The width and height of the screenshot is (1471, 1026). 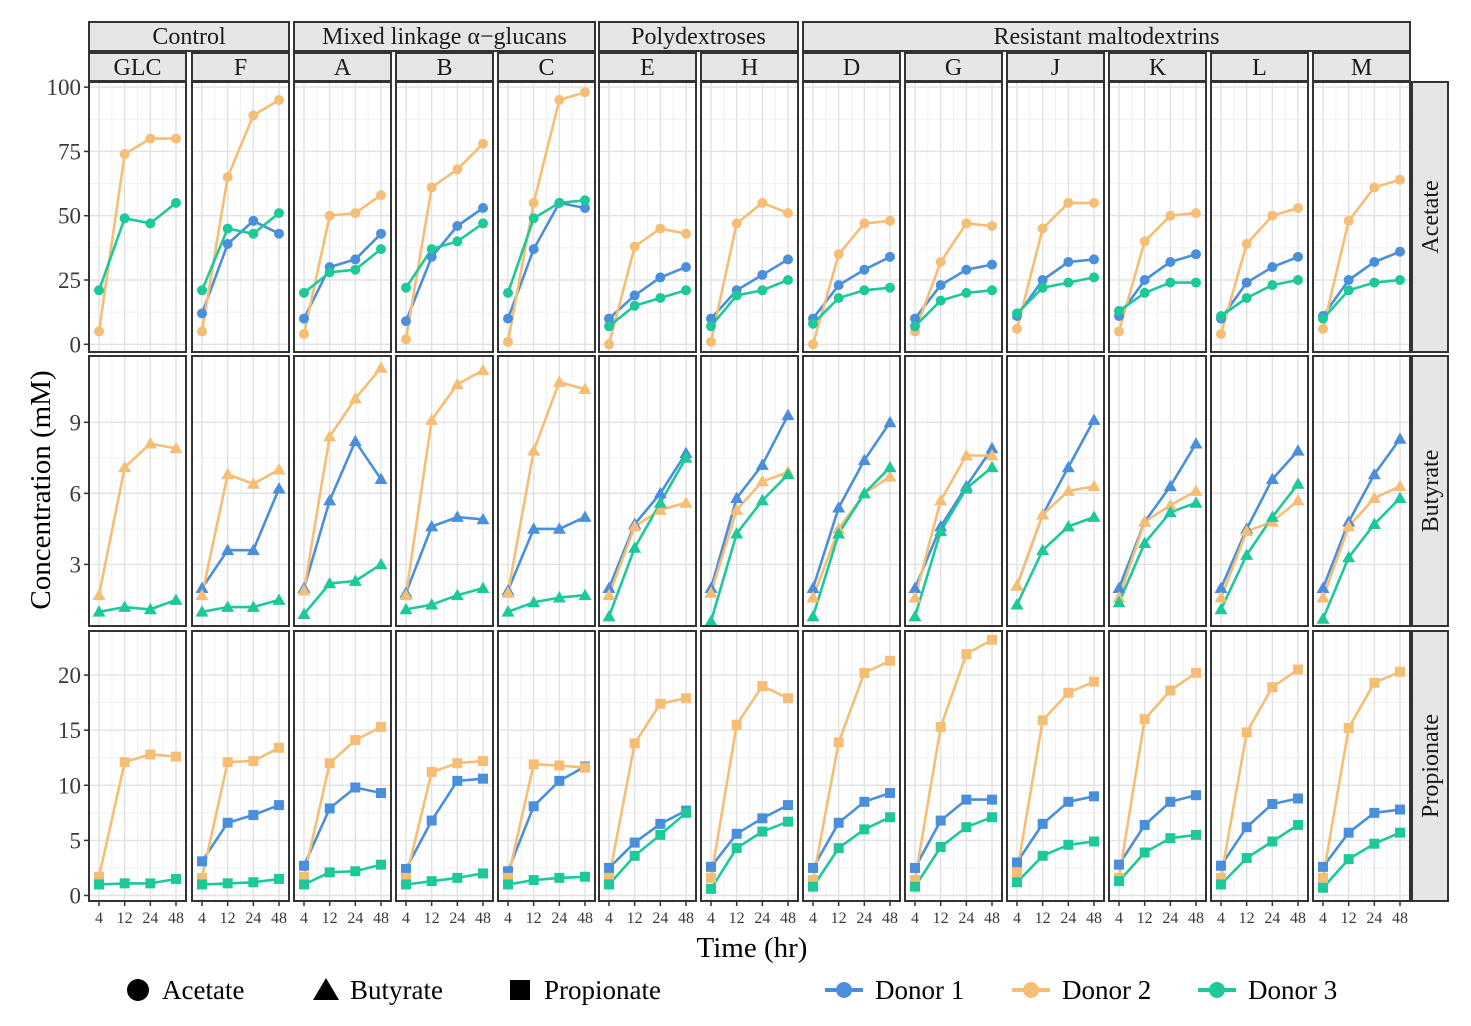 I want to click on column-strip-L, so click(x=1259, y=67).